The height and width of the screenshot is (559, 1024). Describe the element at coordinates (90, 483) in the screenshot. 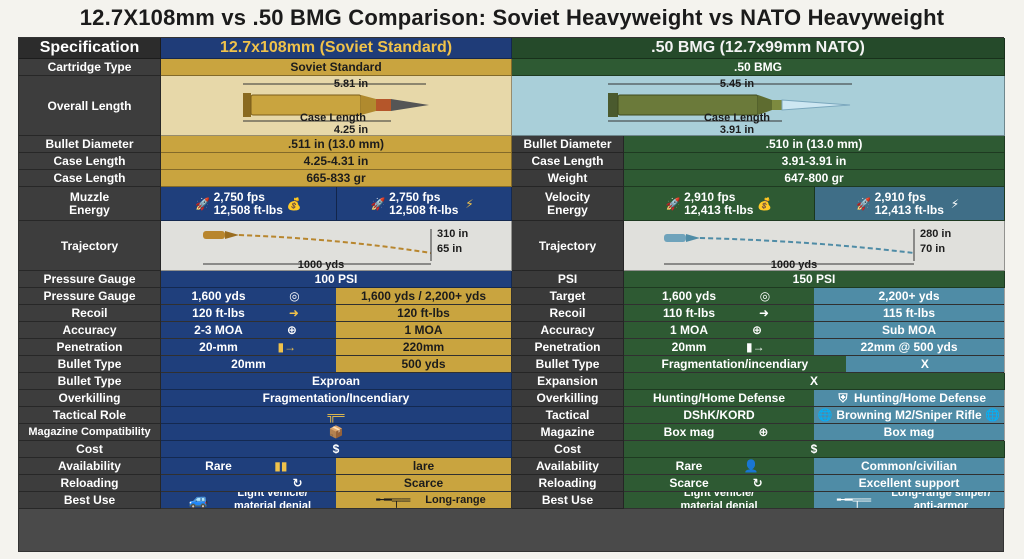

I see `label-reloading: Reloading` at that location.